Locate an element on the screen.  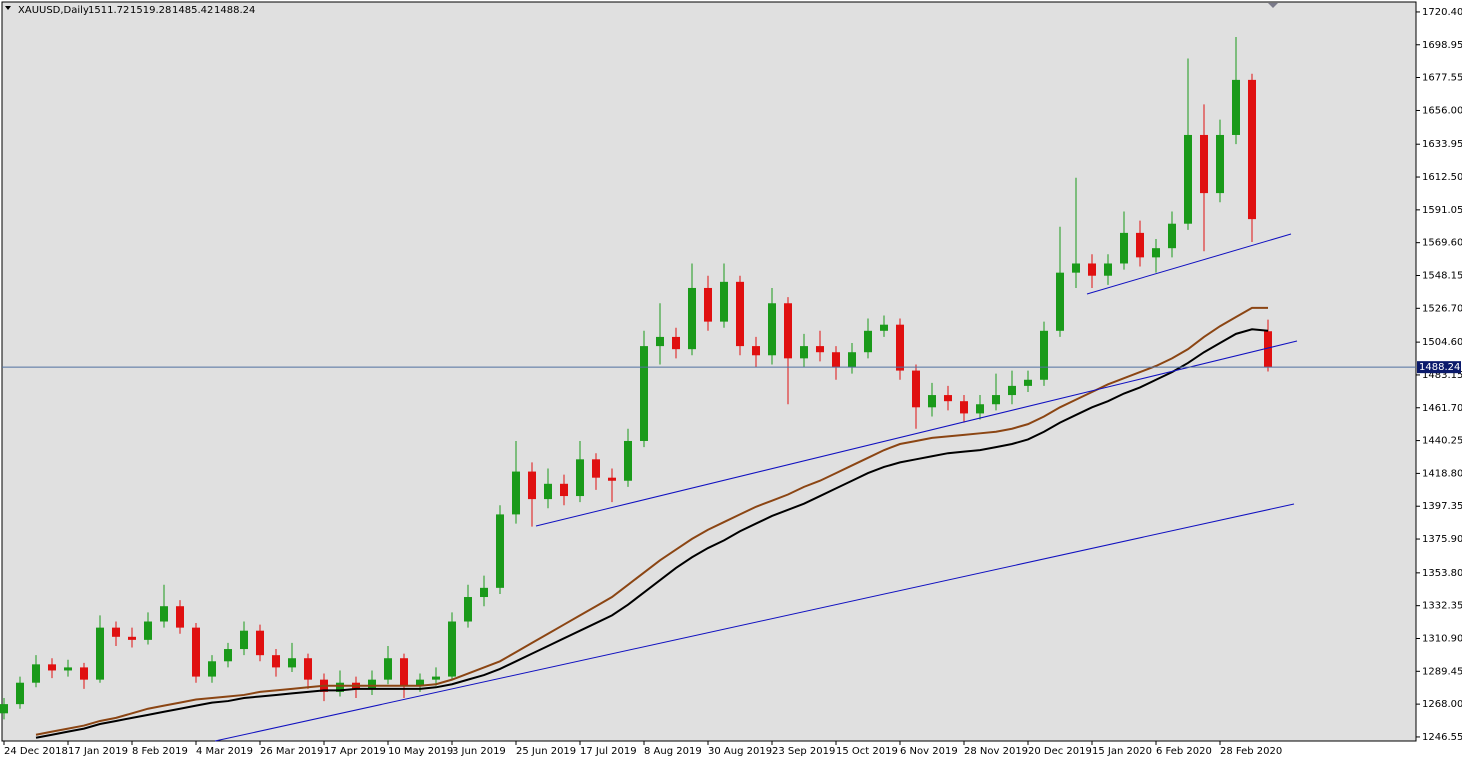
y-tick-label: 1418.80 is located at coordinates (1442, 473).